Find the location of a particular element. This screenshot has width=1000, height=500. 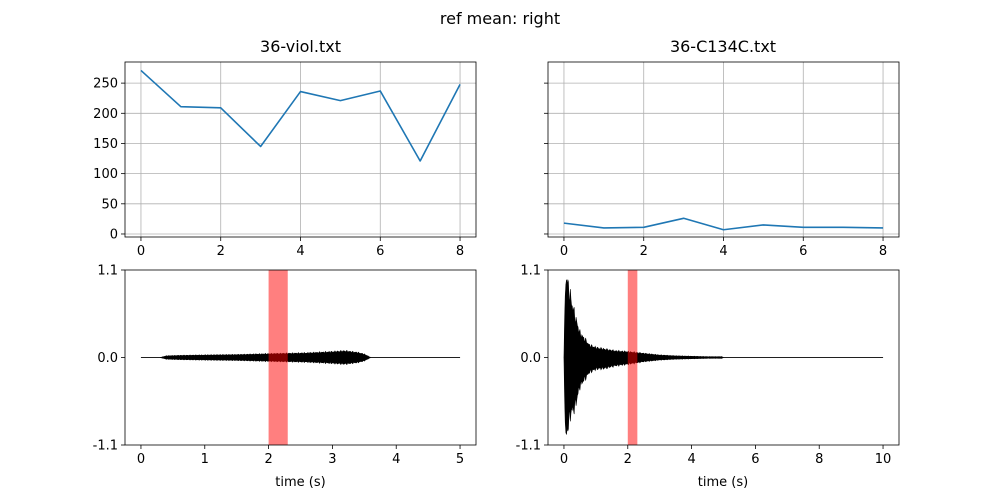

x-axis-label-left: time (s) is located at coordinates (300, 482).